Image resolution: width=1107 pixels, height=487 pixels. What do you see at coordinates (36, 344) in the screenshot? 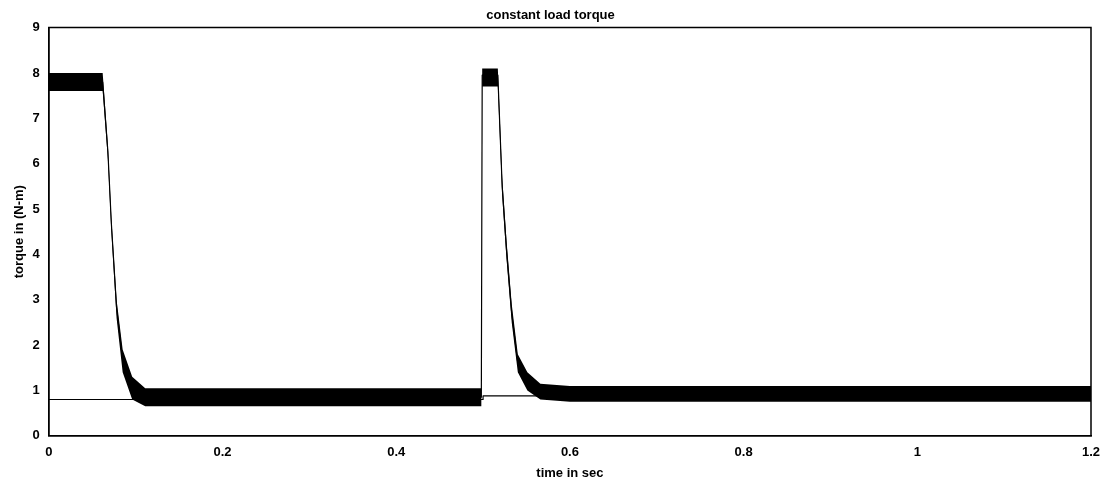
I see `y-tick-label: 2` at bounding box center [36, 344].